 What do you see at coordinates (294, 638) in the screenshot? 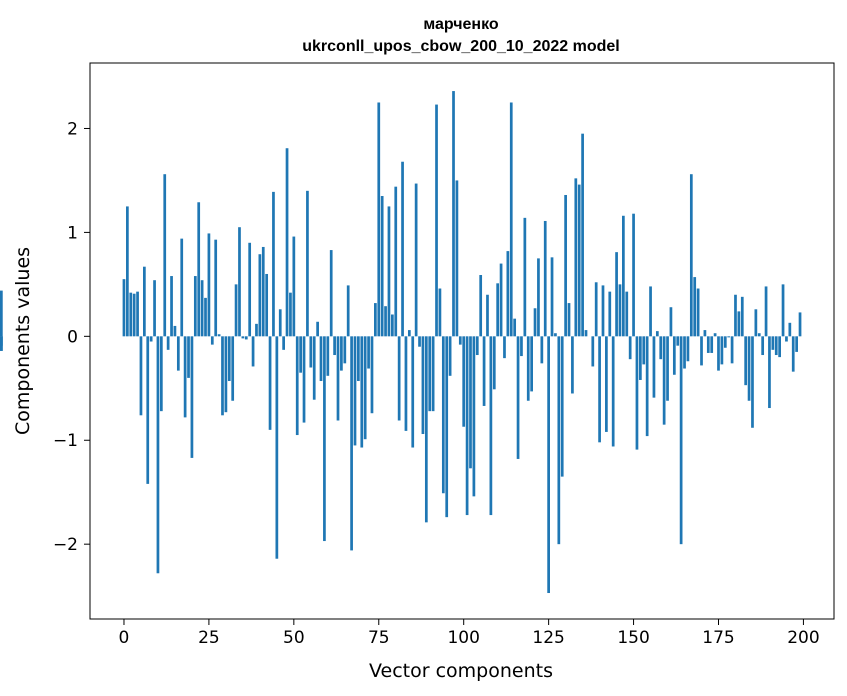
I see `x-tick-label: 50` at bounding box center [294, 638].